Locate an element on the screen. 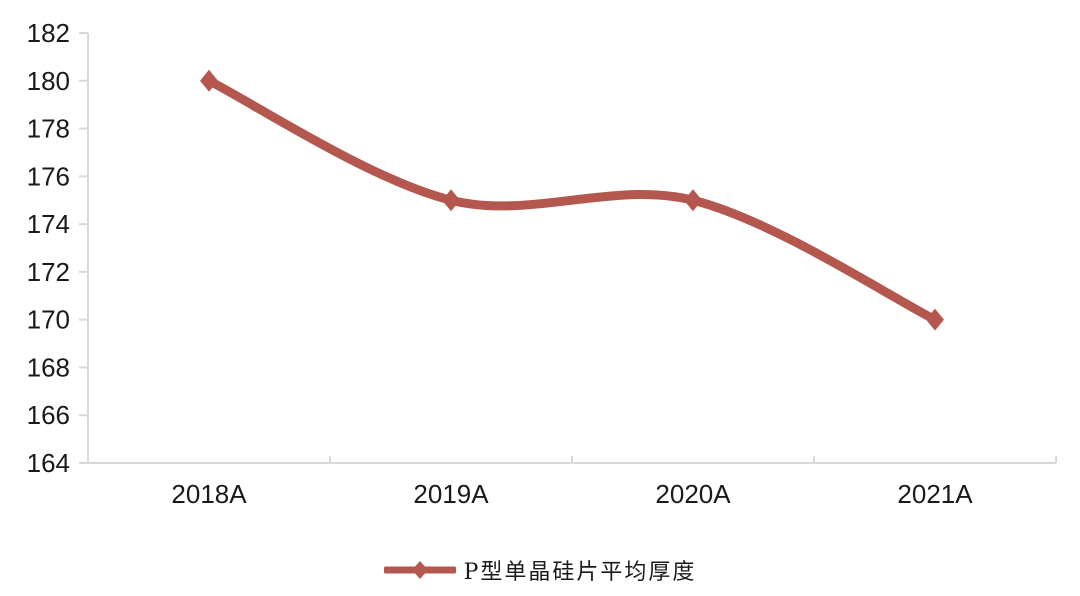  y-tick-label: 166 is located at coordinates (48, 415).